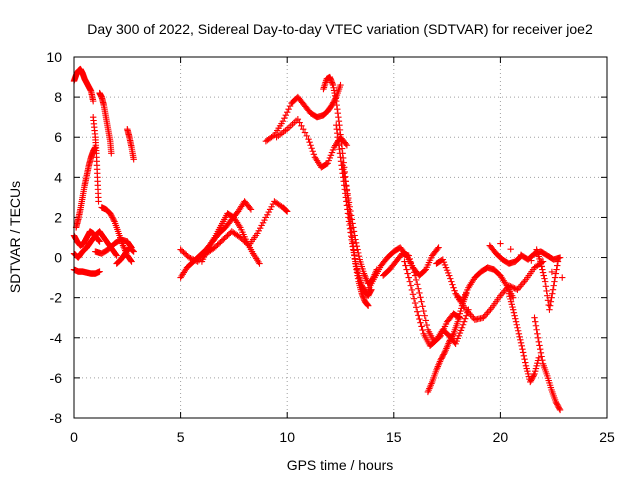  I want to click on y-tick-label: 6, so click(58, 137).